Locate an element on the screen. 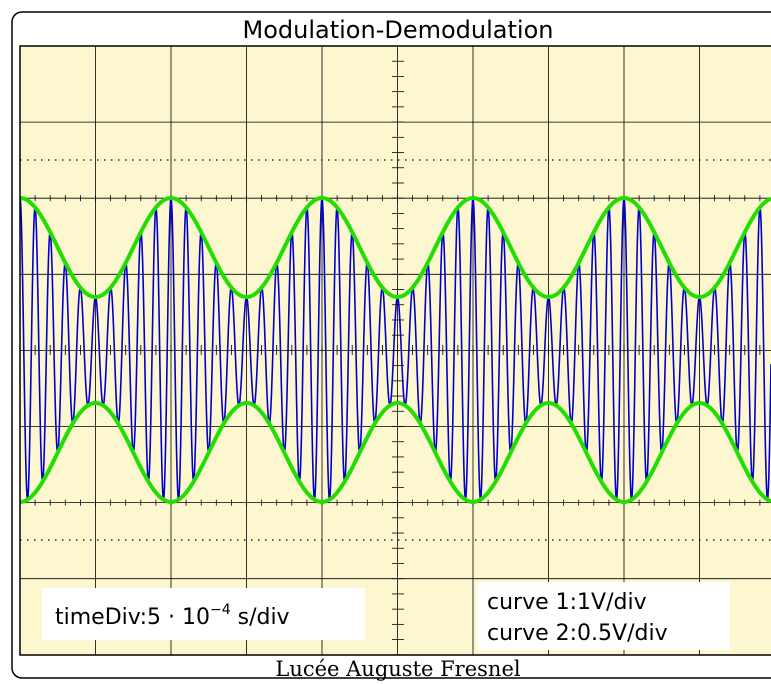  time-box is located at coordinates (203, 614).